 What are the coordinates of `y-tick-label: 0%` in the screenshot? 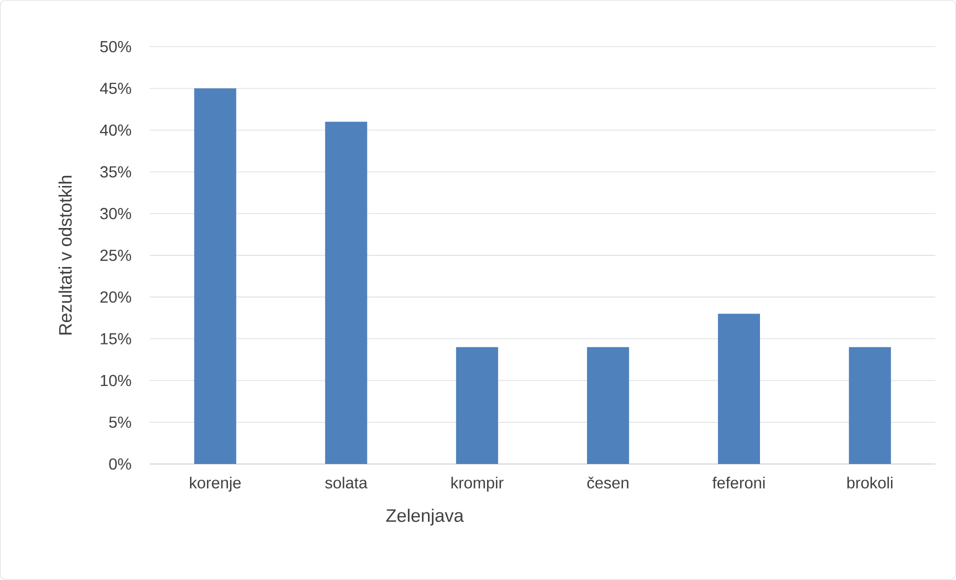 It's located at (120, 464).